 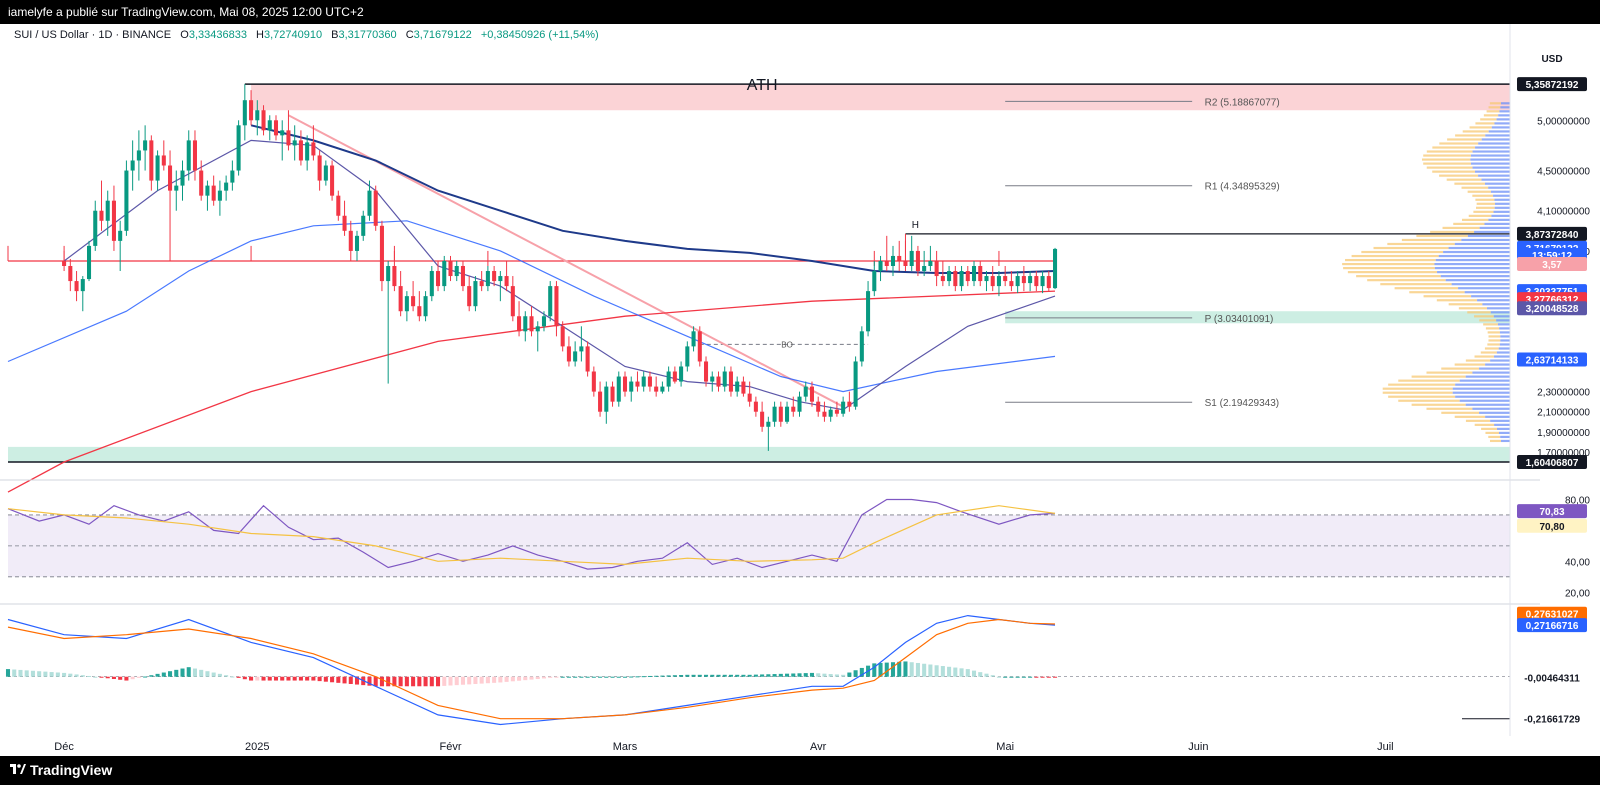 What do you see at coordinates (757, 670) in the screenshot?
I see `macd-pane` at bounding box center [757, 670].